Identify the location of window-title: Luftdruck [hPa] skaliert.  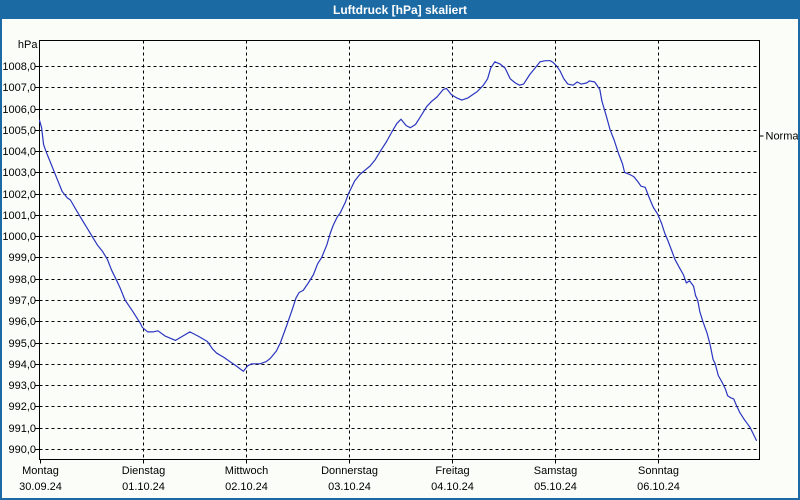
(400, 10).